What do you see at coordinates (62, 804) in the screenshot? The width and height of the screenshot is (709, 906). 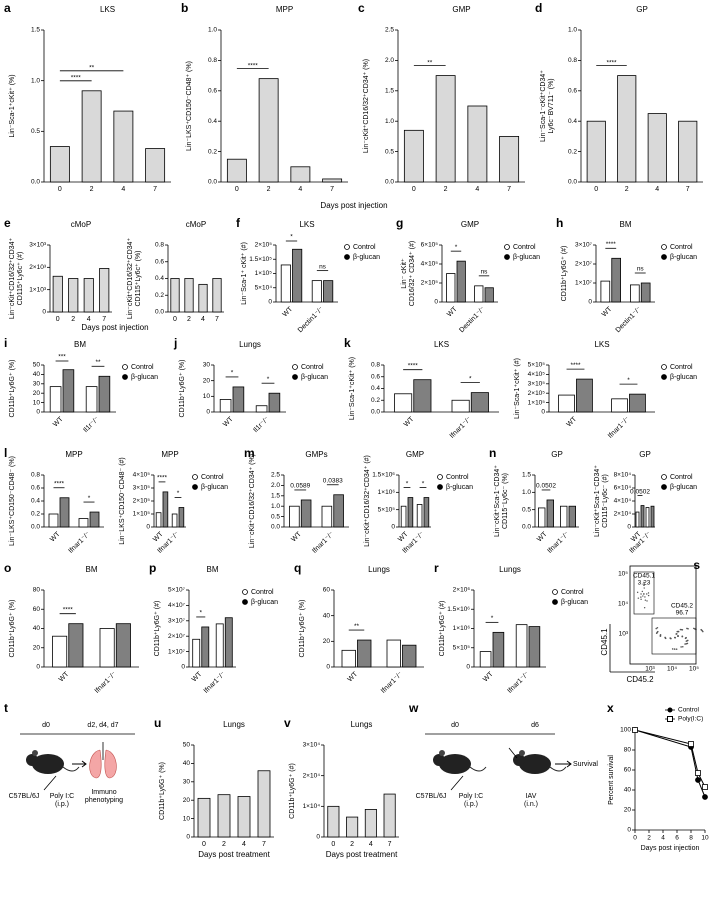 I see `diagram-text: (i.p.)` at bounding box center [62, 804].